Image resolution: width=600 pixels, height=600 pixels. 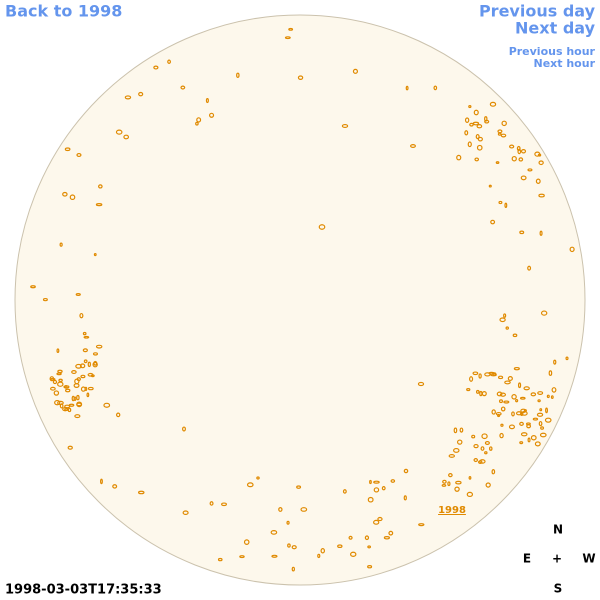 What do you see at coordinates (565, 63) in the screenshot?
I see `next-hour-link: Next hour` at bounding box center [565, 63].